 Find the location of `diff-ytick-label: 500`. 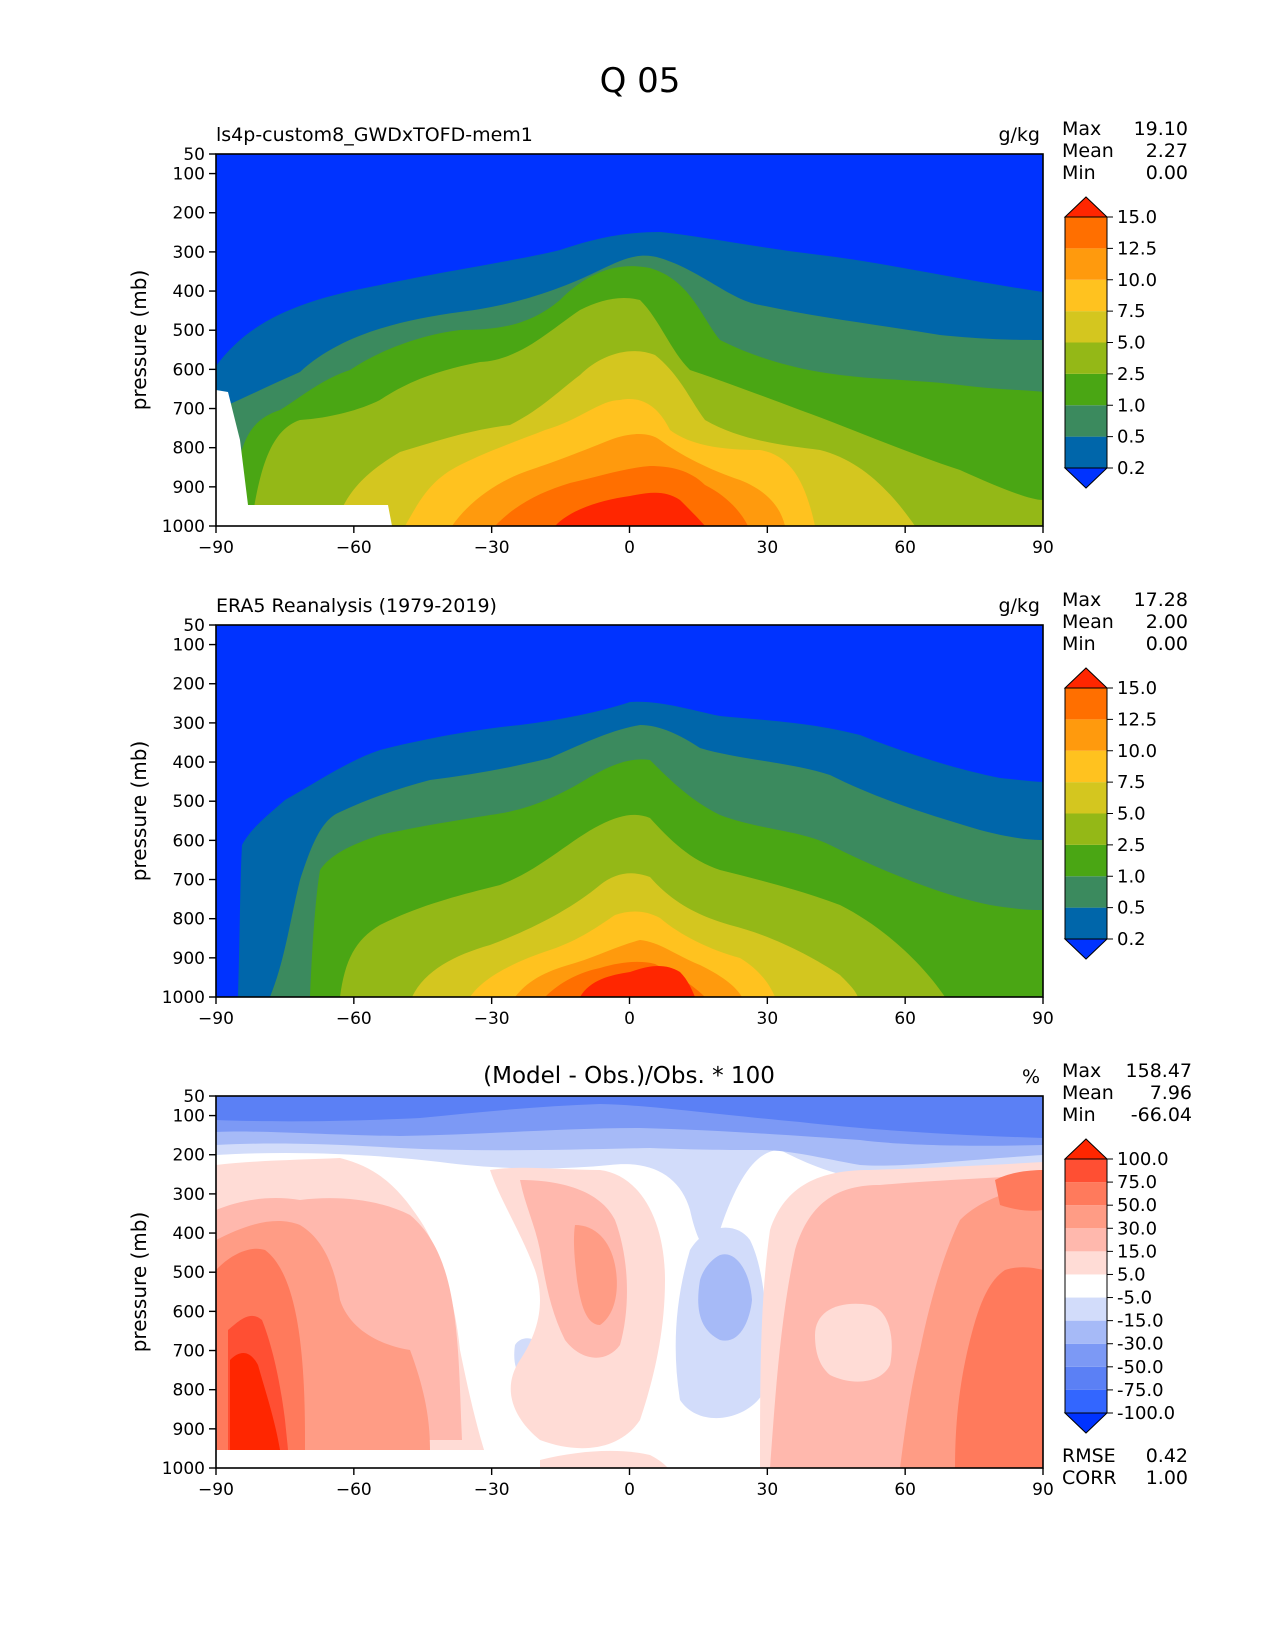

diff-ytick-label: 500 is located at coordinates (189, 1273).